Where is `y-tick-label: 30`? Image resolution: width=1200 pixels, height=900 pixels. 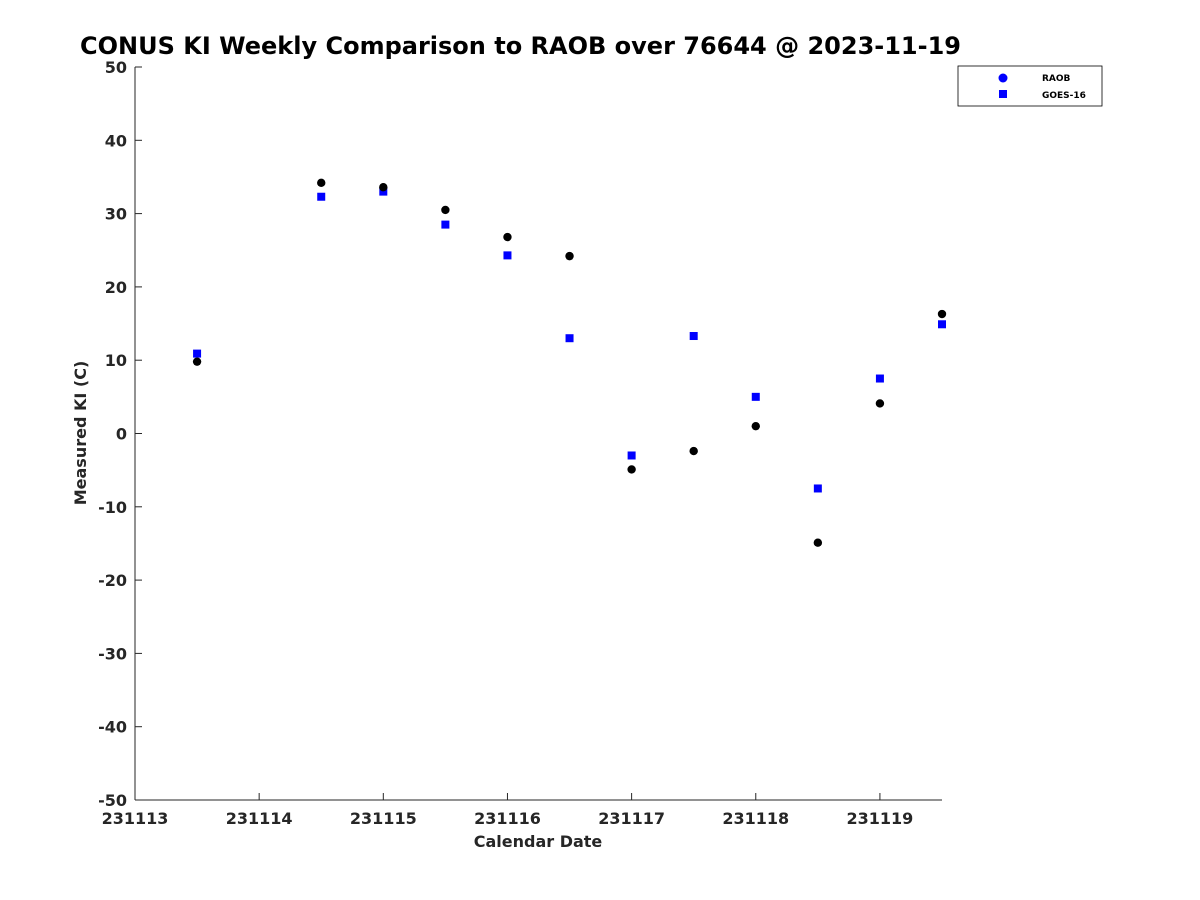
y-tick-label: 30 is located at coordinates (116, 214).